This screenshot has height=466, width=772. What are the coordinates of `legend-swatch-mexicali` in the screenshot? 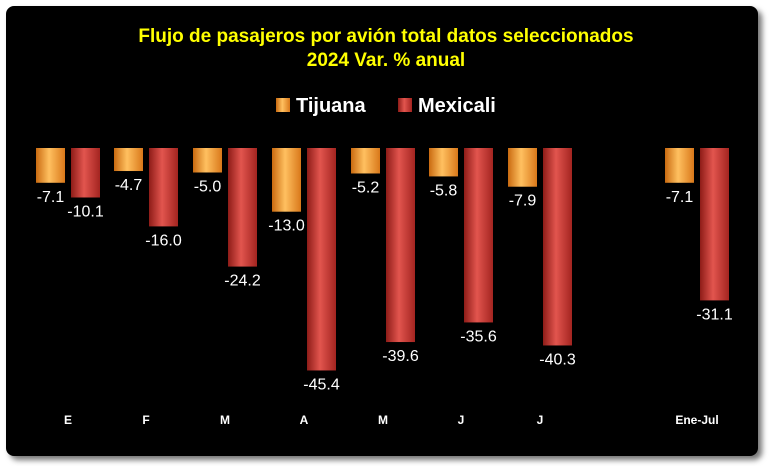 It's located at (405, 105).